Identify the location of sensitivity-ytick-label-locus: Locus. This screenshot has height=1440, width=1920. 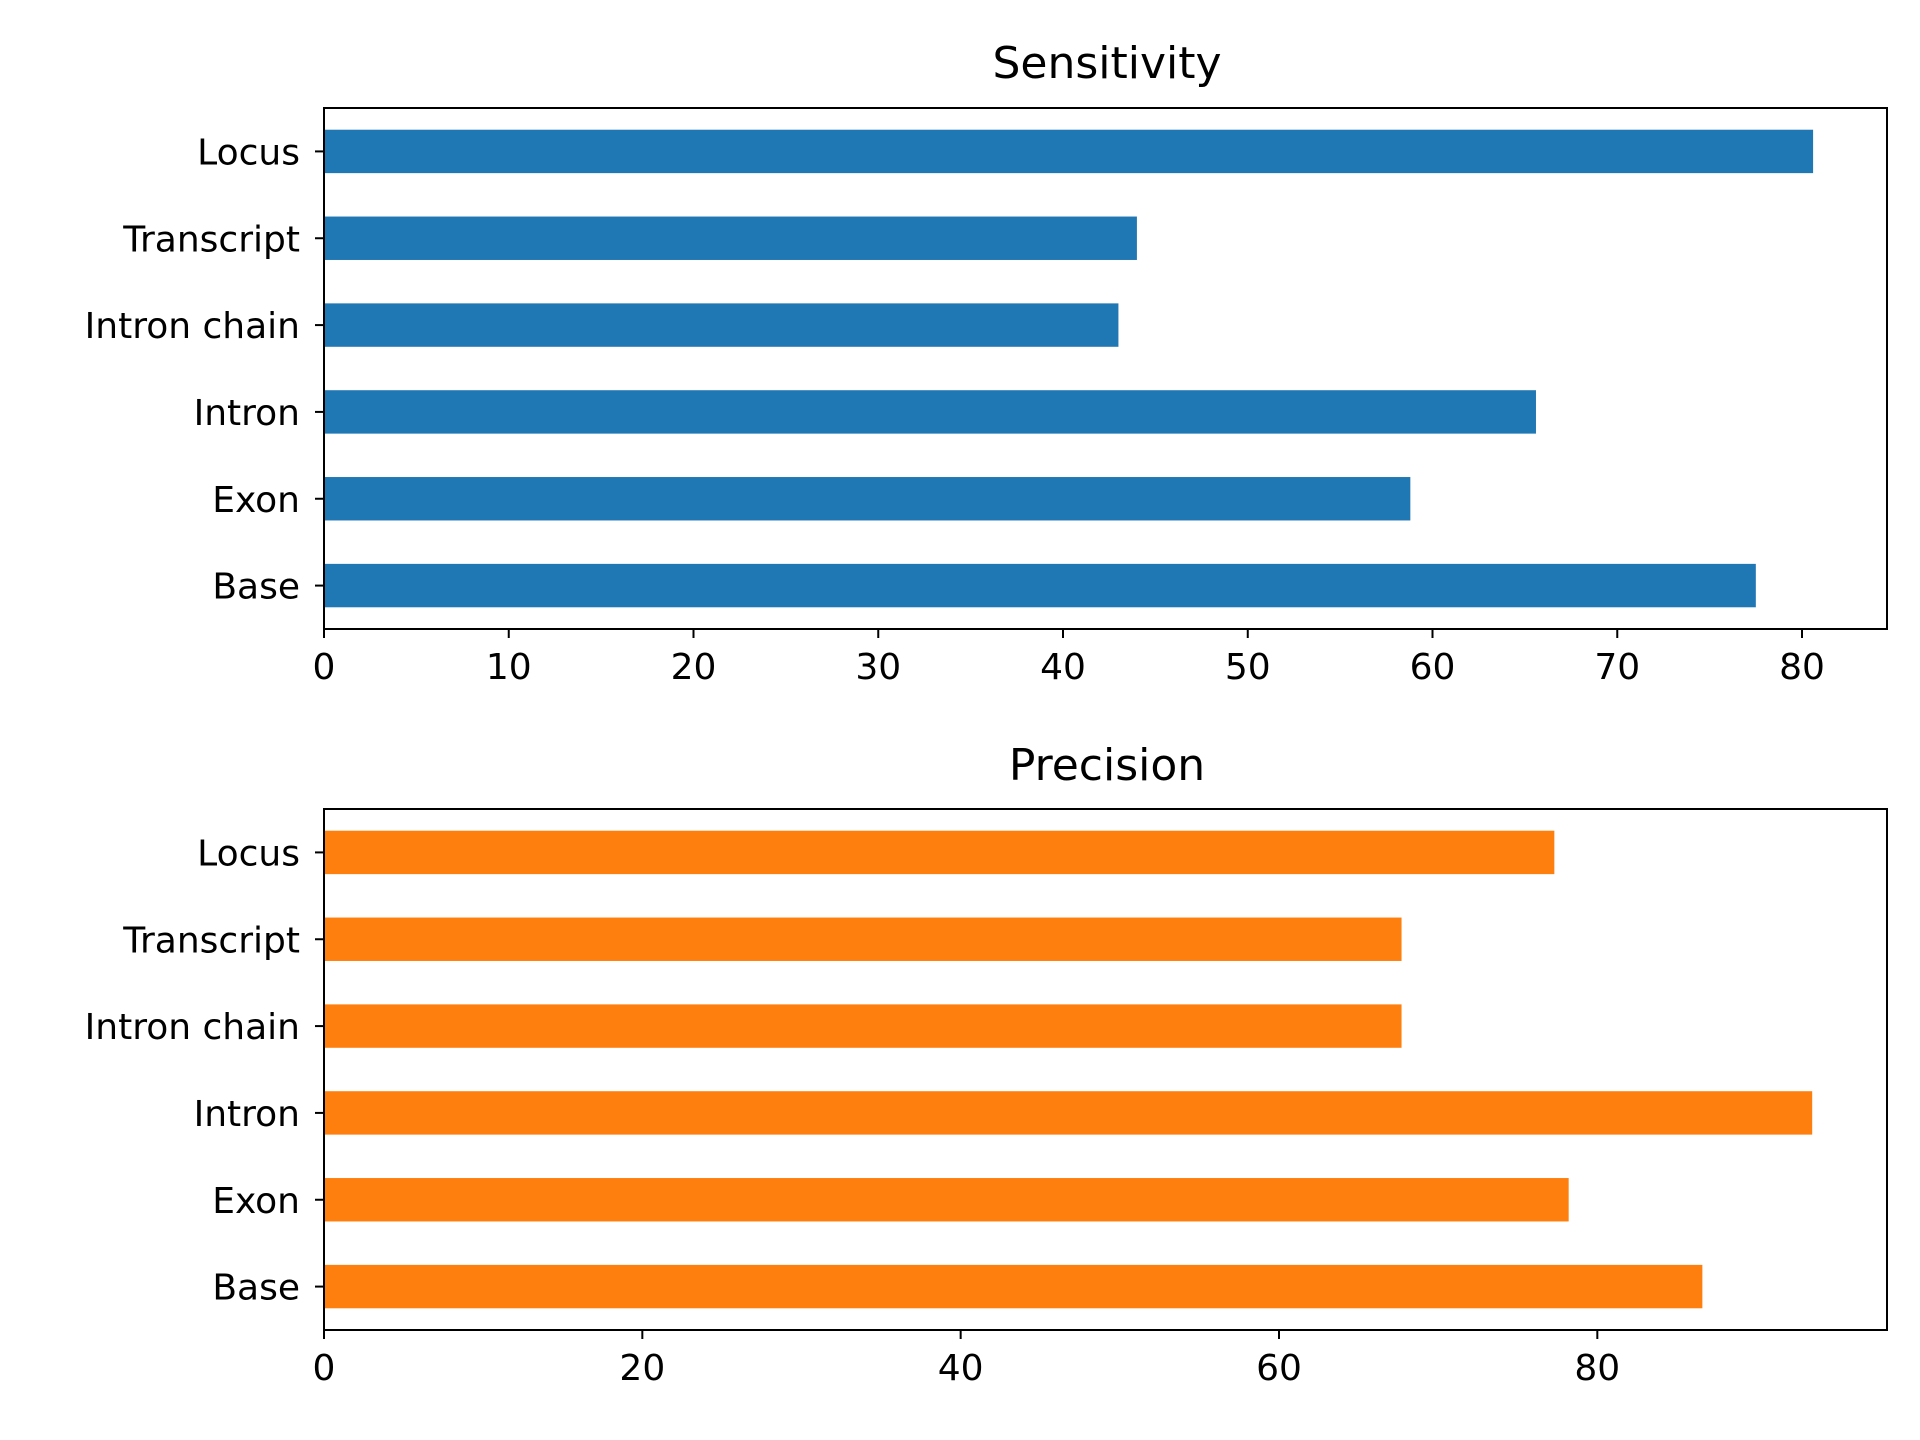
(248, 152).